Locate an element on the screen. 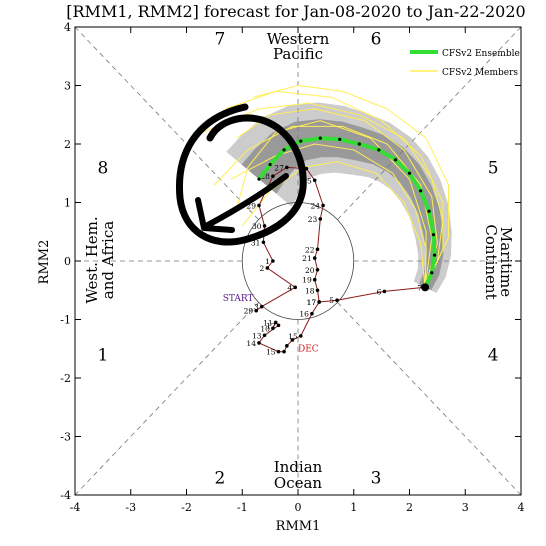 This screenshot has height=546, width=546. observed-label-0-13: 6 is located at coordinates (379, 291).